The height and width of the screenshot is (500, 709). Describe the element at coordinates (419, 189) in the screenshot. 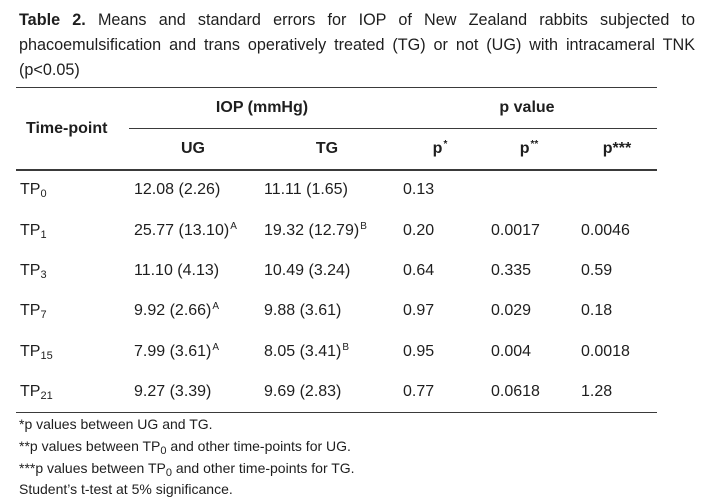

I see `cell-p1: 0.13` at that location.